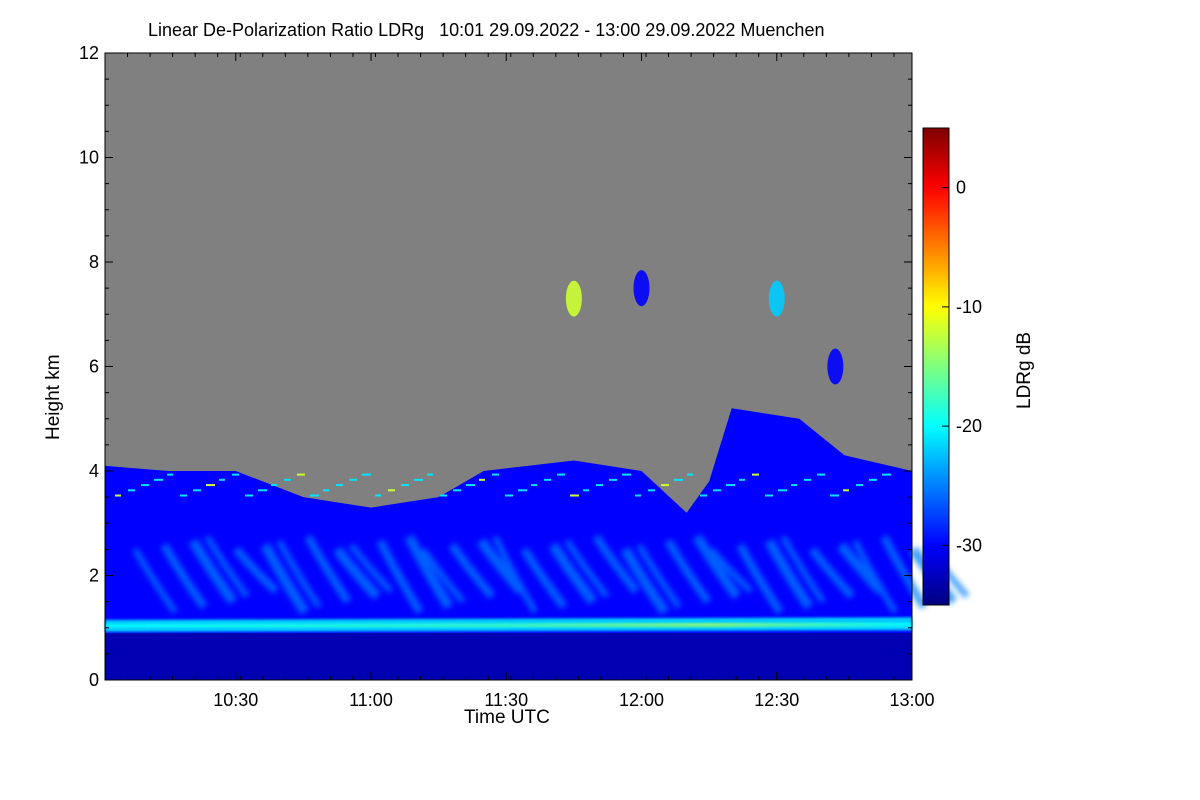 The image size is (1200, 800). I want to click on x-tick-label: 10:30, so click(235, 700).